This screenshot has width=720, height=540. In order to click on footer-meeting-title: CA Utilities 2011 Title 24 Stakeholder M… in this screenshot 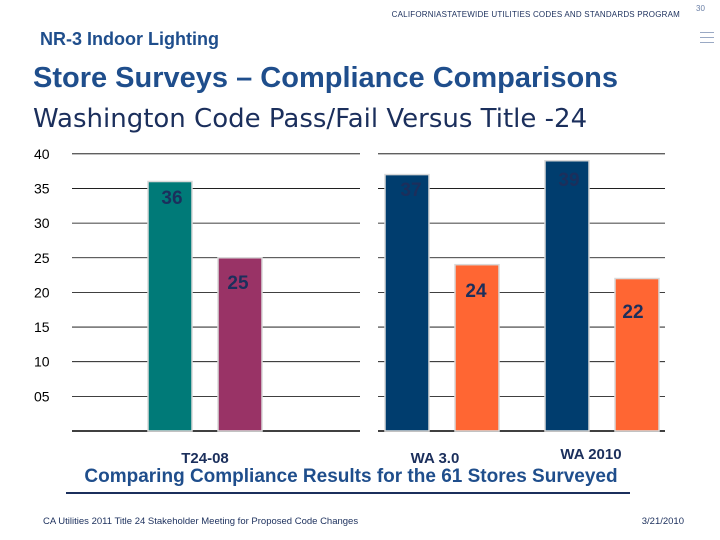, I will do `click(201, 521)`.